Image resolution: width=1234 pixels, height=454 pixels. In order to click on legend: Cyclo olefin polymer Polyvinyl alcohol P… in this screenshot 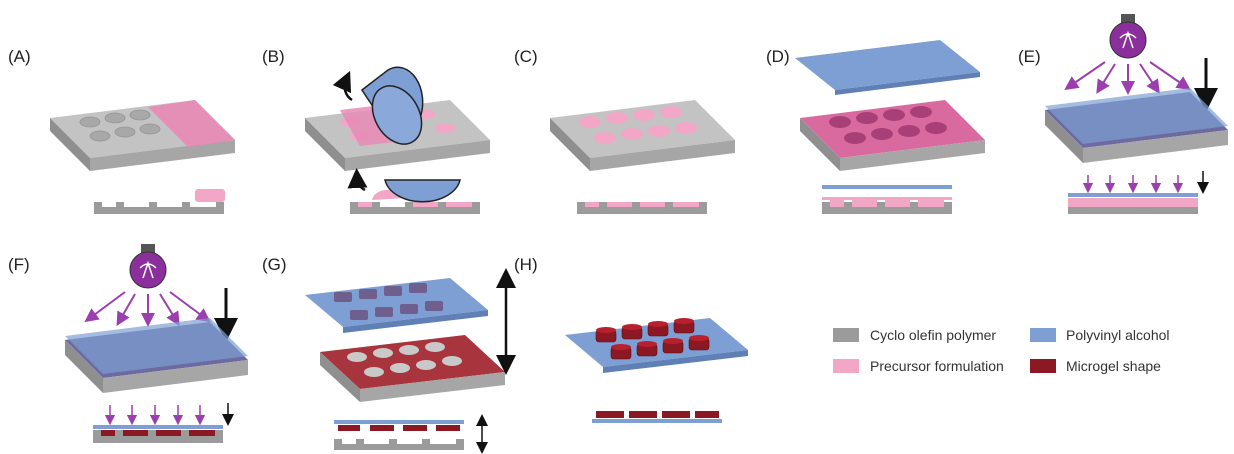, I will do `click(1001, 350)`.